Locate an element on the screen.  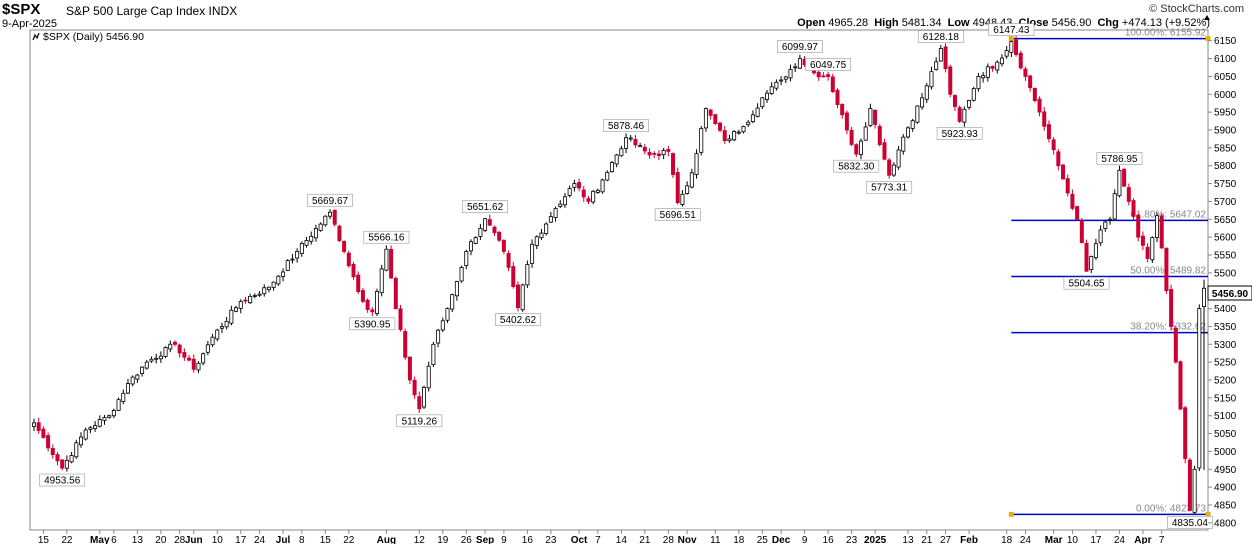
x-tick-label: 11 is located at coordinates (715, 539).